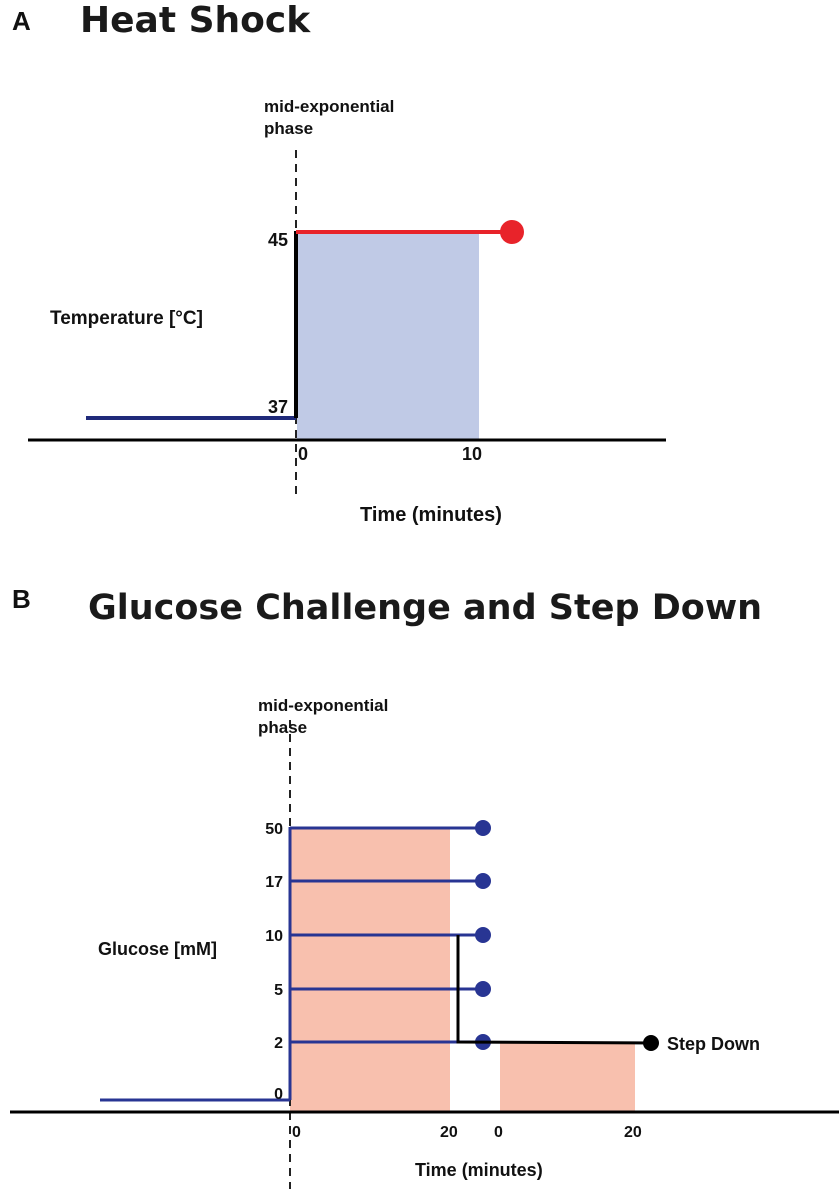 The image size is (839, 1189). What do you see at coordinates (651, 1043) in the screenshot?
I see `step-down-endpoint-marker` at bounding box center [651, 1043].